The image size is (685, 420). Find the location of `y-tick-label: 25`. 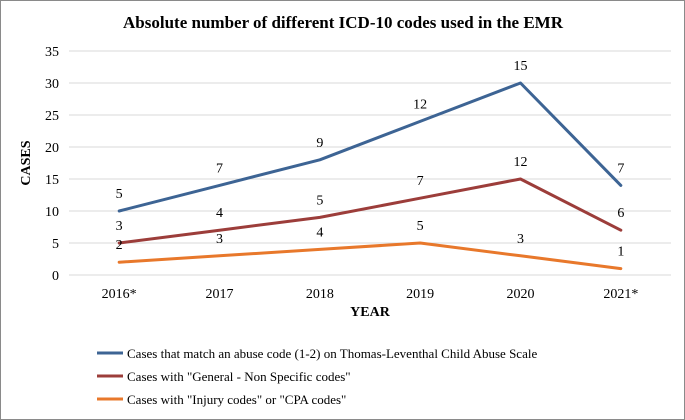

y-tick-label: 25 is located at coordinates (52, 116).